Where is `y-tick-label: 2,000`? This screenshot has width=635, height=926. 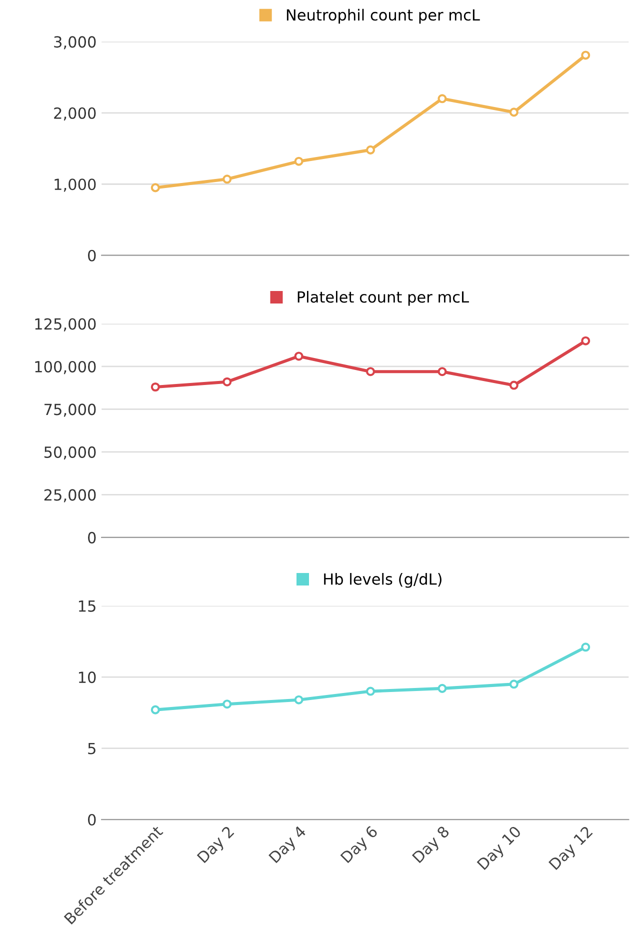
y-tick-label: 2,000 is located at coordinates (75, 113).